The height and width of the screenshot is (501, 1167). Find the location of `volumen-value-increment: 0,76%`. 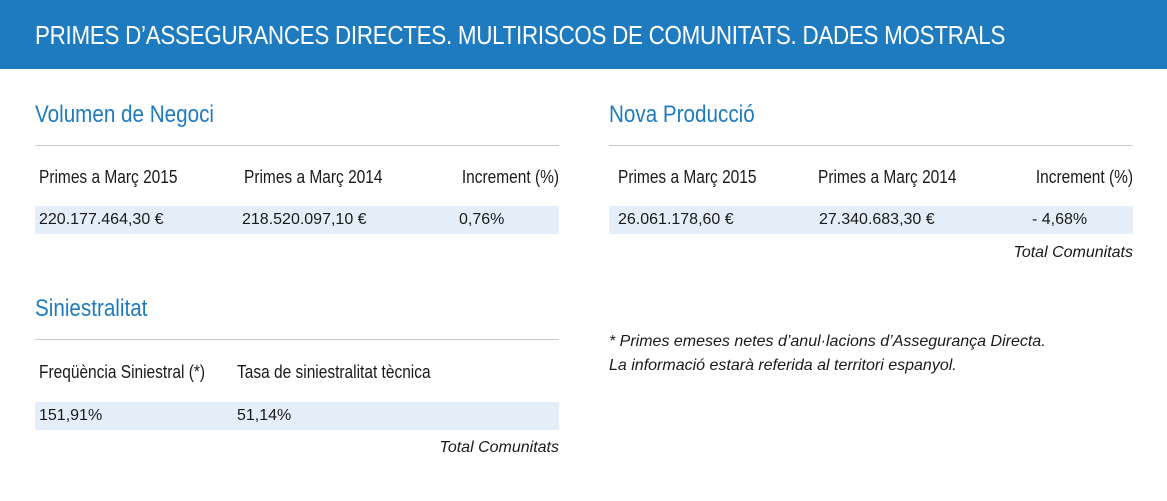

volumen-value-increment: 0,76% is located at coordinates (482, 219).